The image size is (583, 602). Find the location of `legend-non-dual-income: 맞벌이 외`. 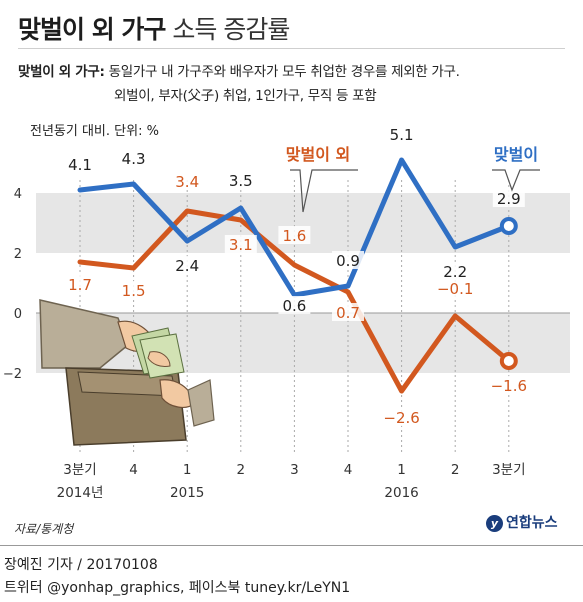

legend-non-dual-income: 맞벌이 외 is located at coordinates (318, 154).